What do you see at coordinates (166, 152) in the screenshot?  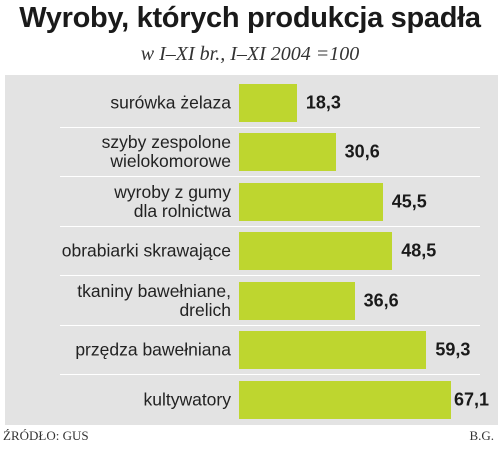 I see `category-label: szyby zespolone wielokomorowe` at bounding box center [166, 152].